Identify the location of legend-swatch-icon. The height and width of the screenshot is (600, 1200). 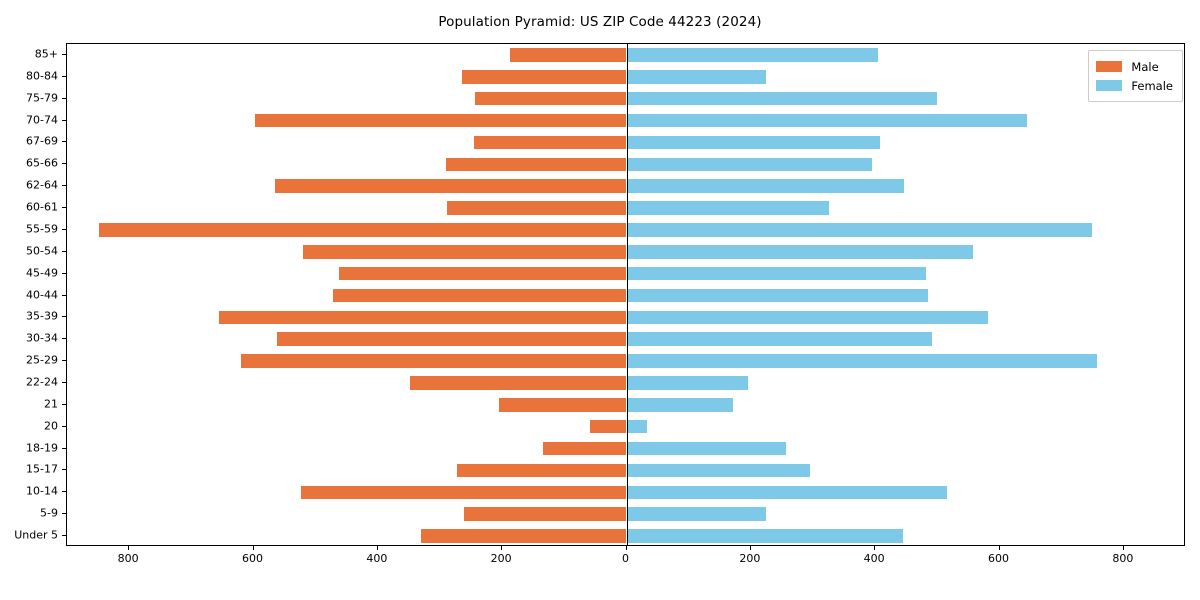
(1109, 66).